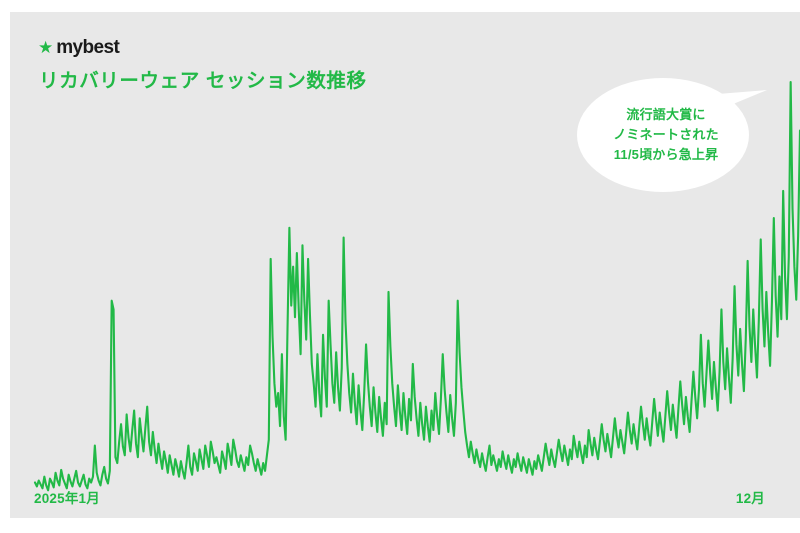 The image size is (800, 533). I want to click on star-icon: ★, so click(46, 47).